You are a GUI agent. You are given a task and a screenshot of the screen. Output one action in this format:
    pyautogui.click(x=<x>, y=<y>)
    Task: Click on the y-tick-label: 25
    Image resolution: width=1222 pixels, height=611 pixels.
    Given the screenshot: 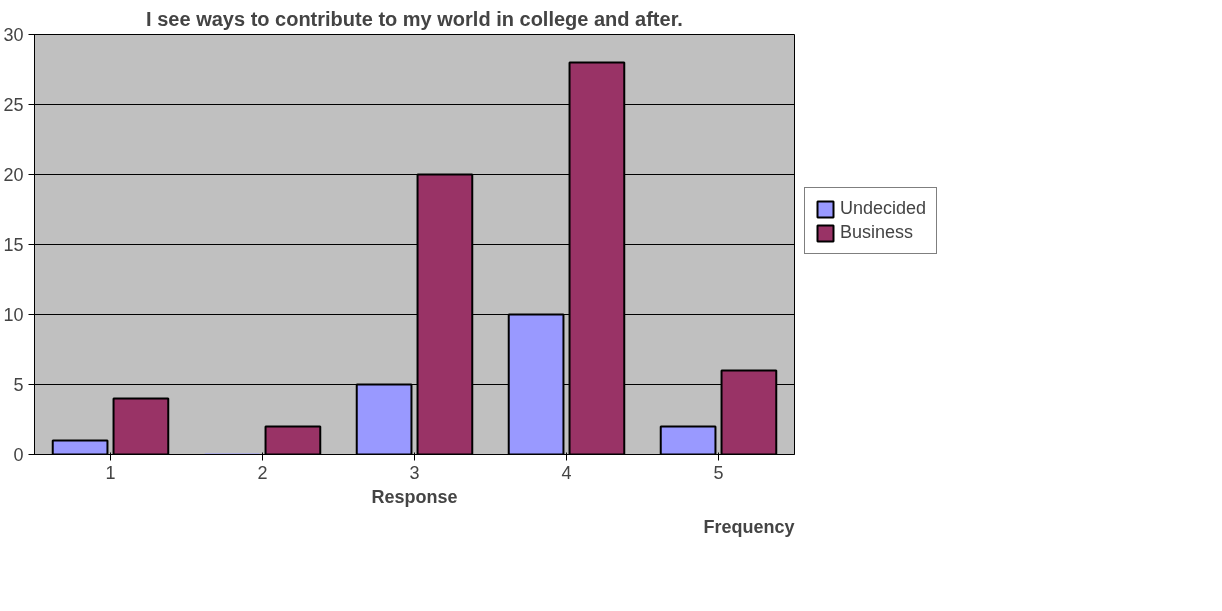 What is the action you would take?
    pyautogui.click(x=13, y=105)
    